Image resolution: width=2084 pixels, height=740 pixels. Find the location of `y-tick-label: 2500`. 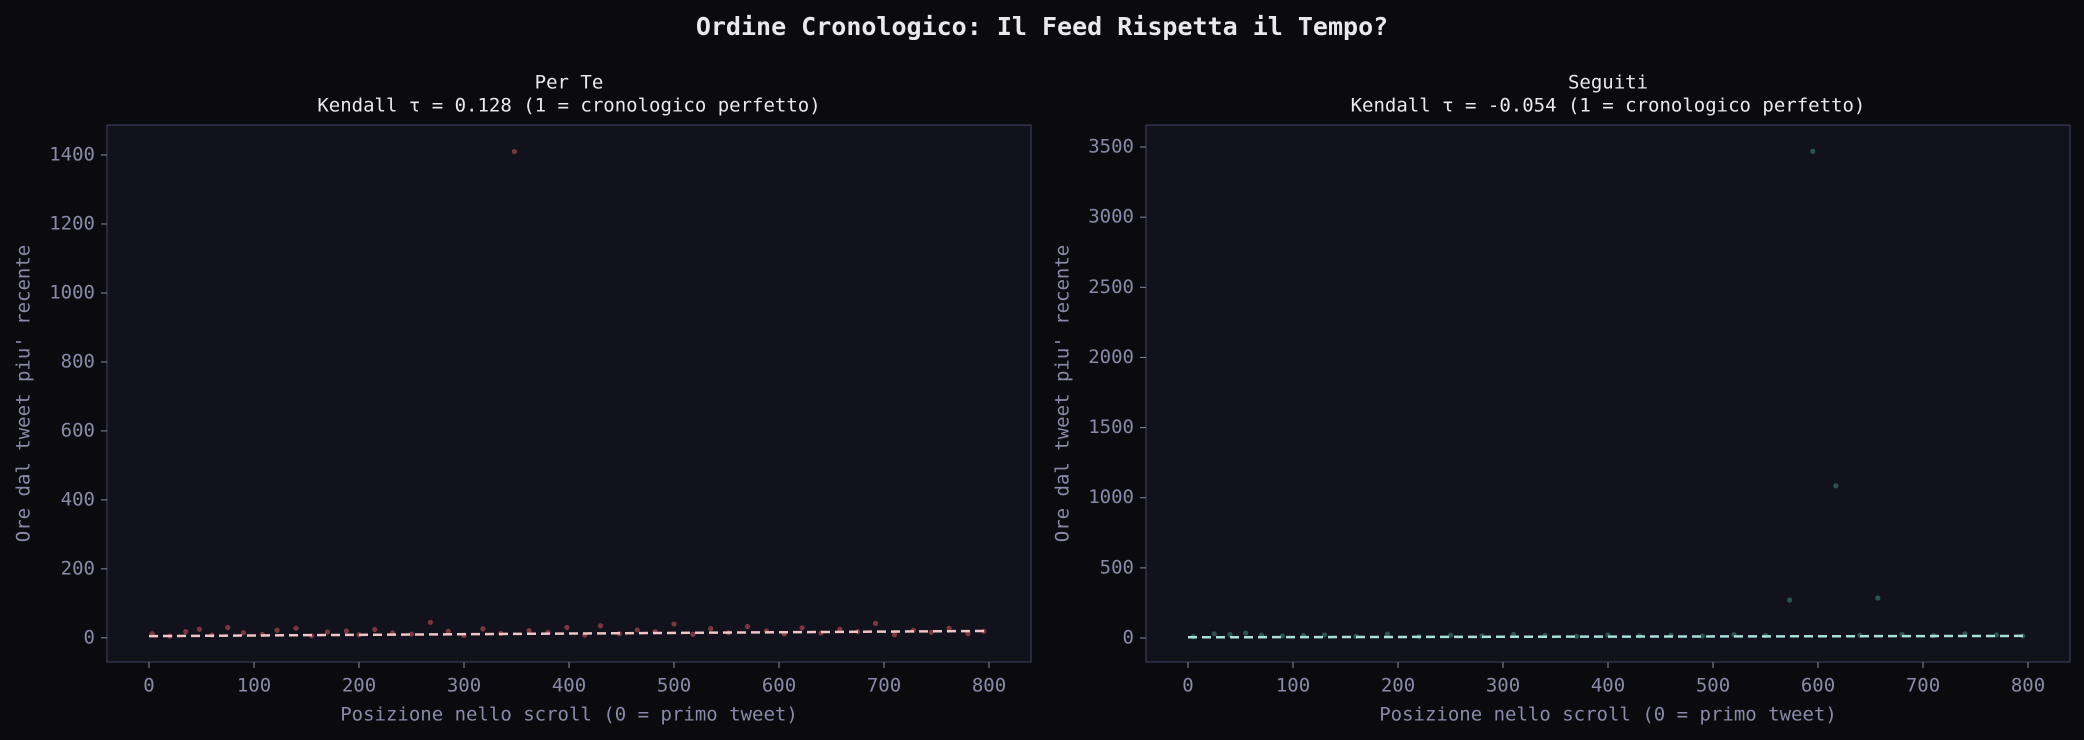

y-tick-label: 2500 is located at coordinates (1111, 287).